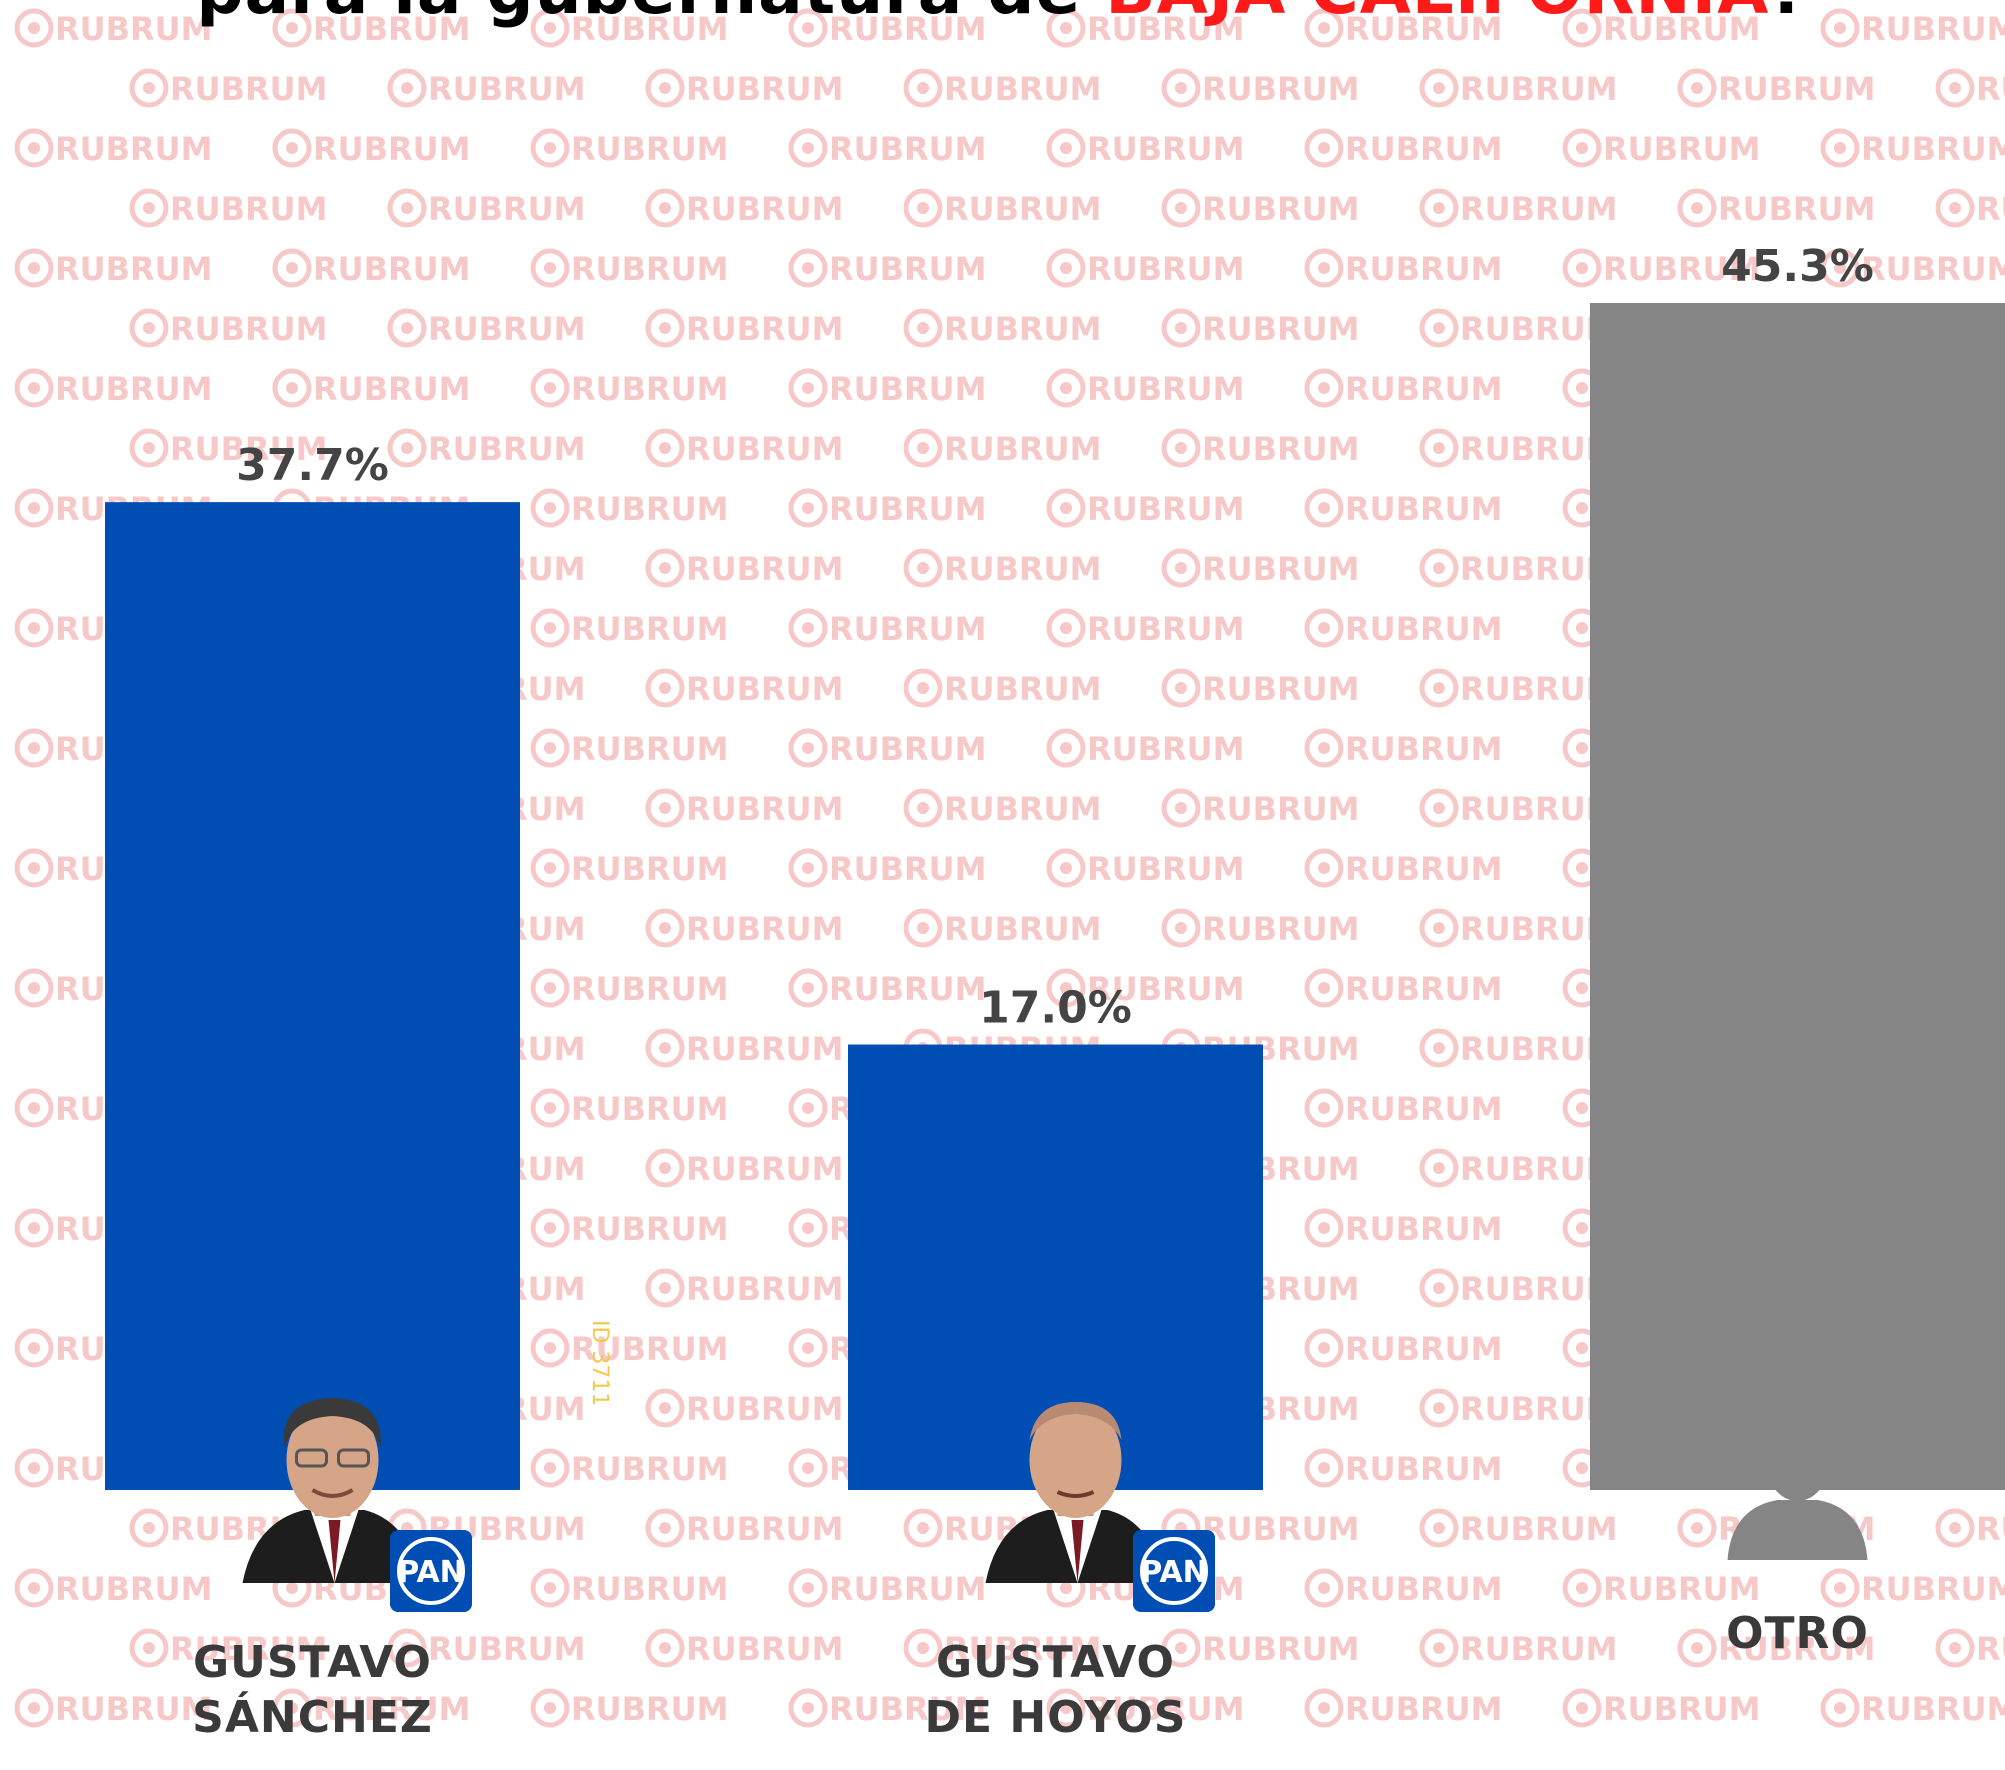 This screenshot has width=2005, height=1770. Describe the element at coordinates (1437, 14) in the screenshot. I see `title-state-highlight: BAJA CALIFORNIA` at that location.